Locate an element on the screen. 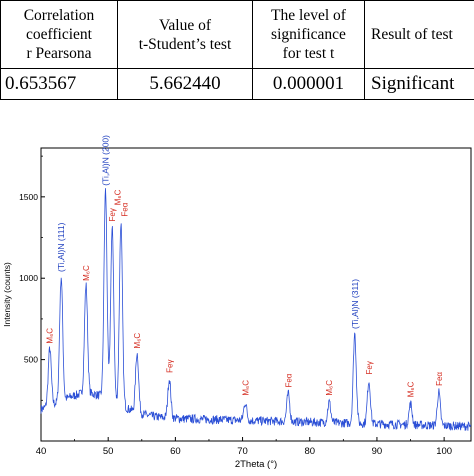 This screenshot has height=476, width=474. value-result: Significant is located at coordinates (419, 84).